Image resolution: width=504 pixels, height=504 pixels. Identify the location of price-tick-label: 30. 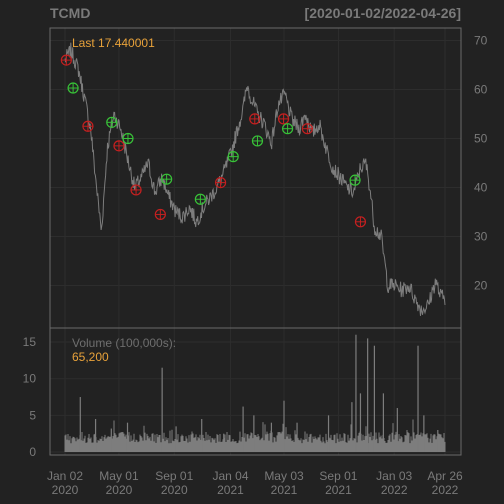
(481, 237).